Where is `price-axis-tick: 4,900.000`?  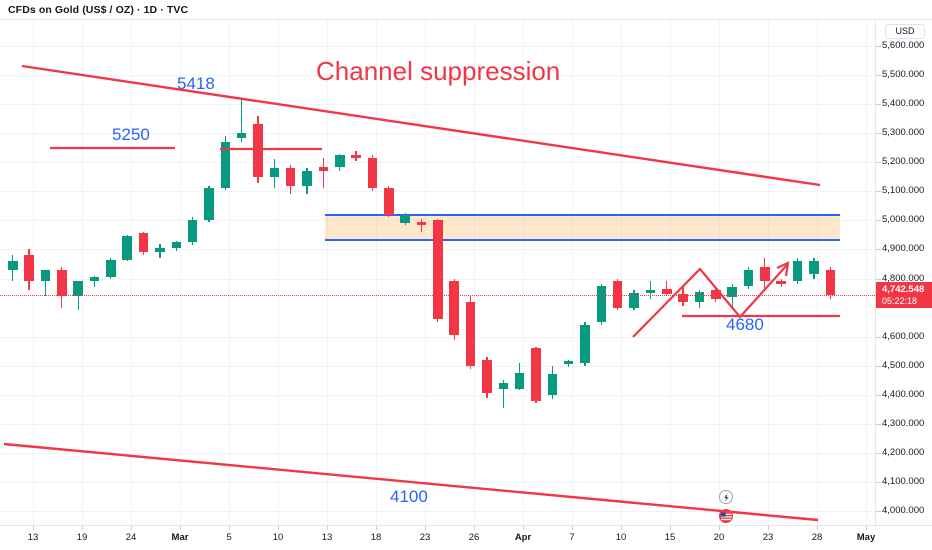 price-axis-tick: 4,900.000 is located at coordinates (903, 249).